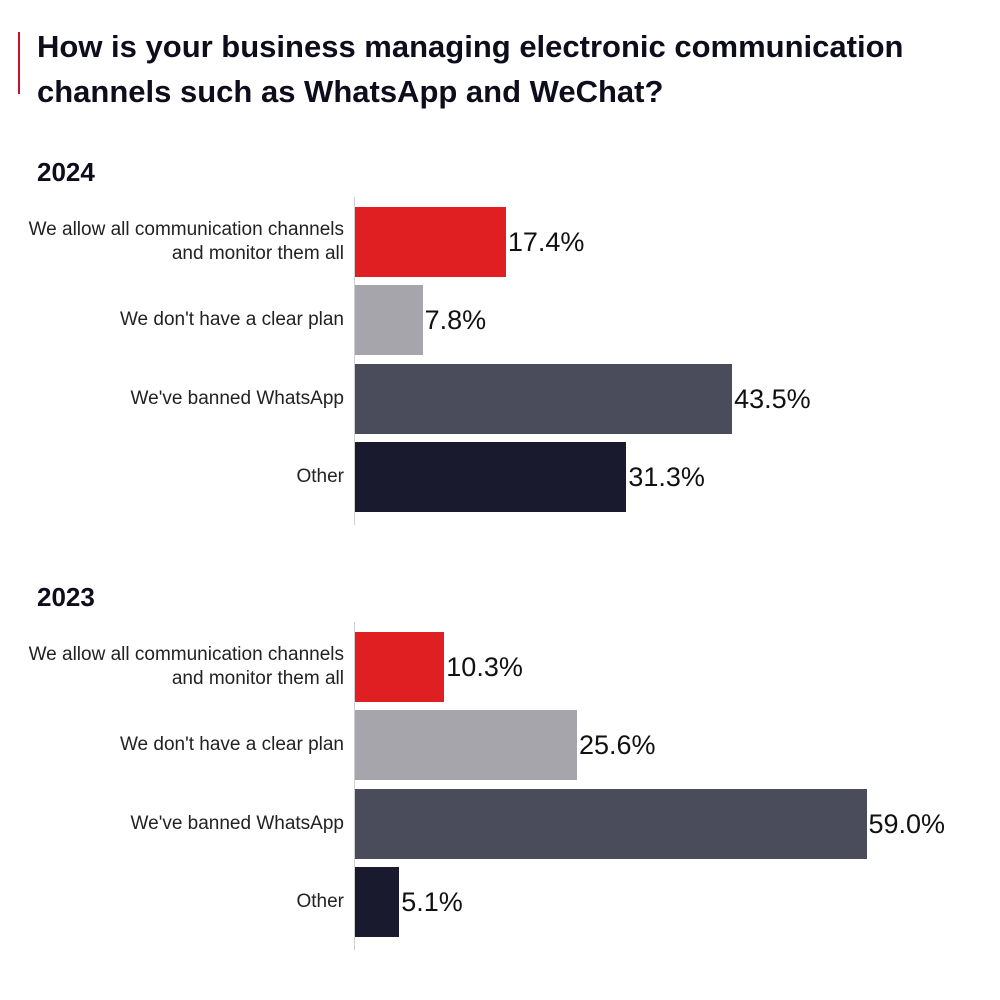  I want to click on value-label-no-clear-plan: 7.8%, so click(455, 320).